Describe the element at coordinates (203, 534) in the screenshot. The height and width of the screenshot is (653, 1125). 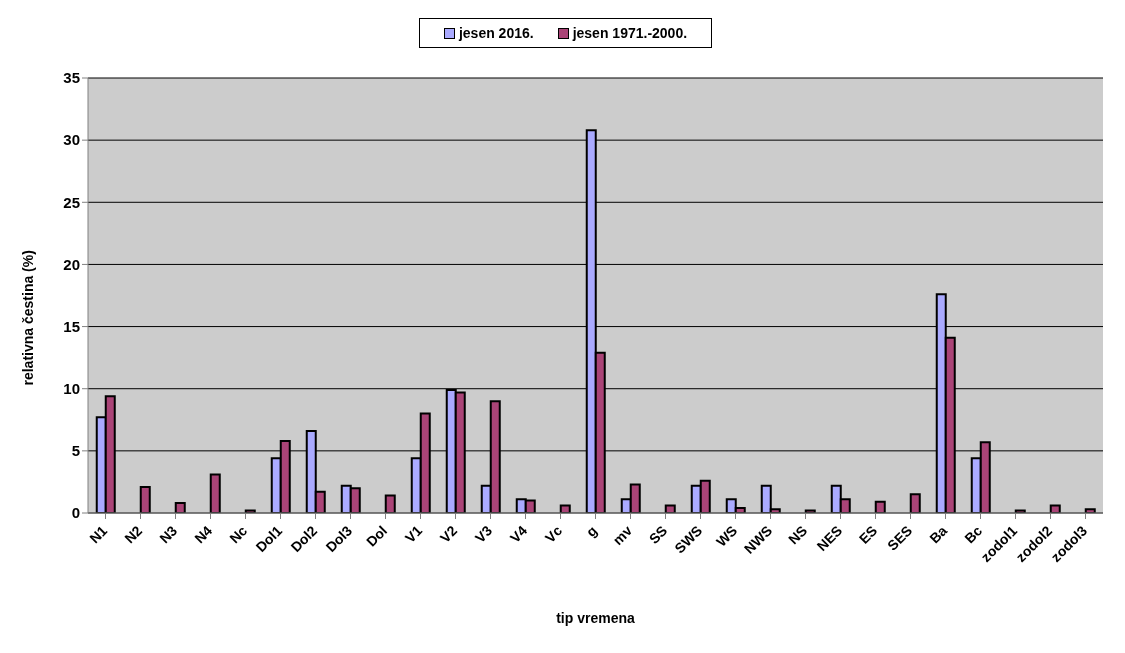
I see `x-tick-label: N4` at that location.